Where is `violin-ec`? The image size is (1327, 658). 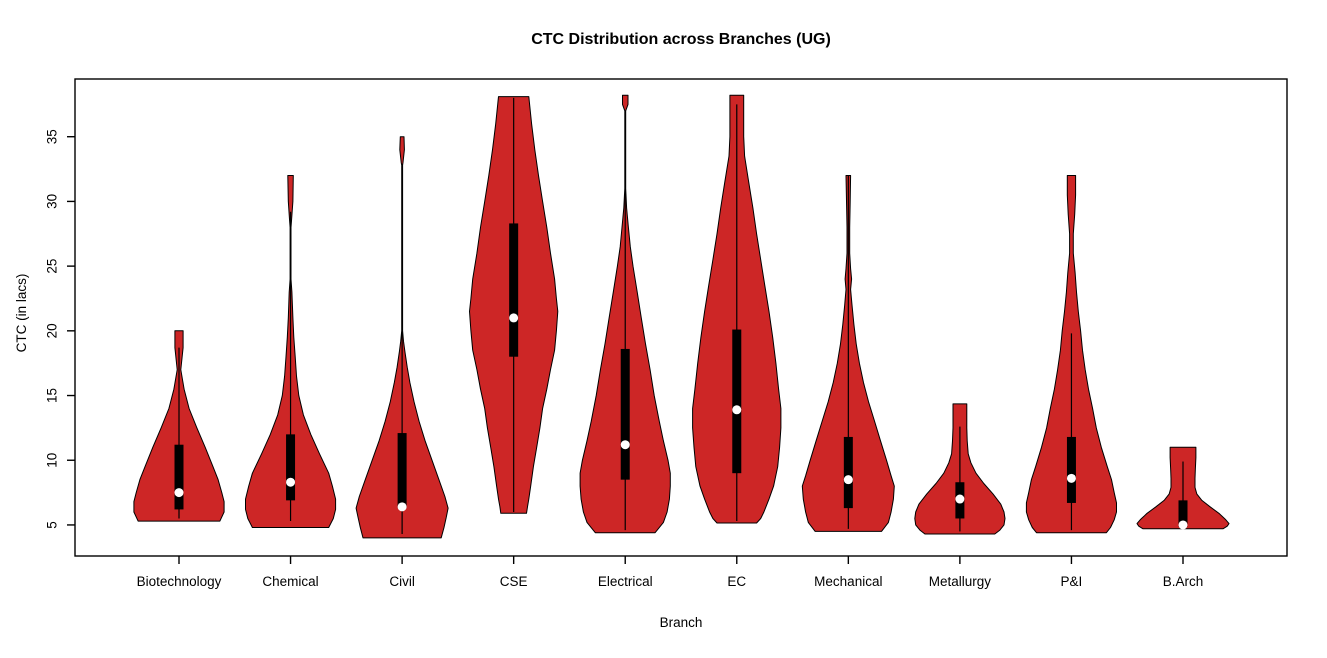
violin-ec is located at coordinates (737, 309).